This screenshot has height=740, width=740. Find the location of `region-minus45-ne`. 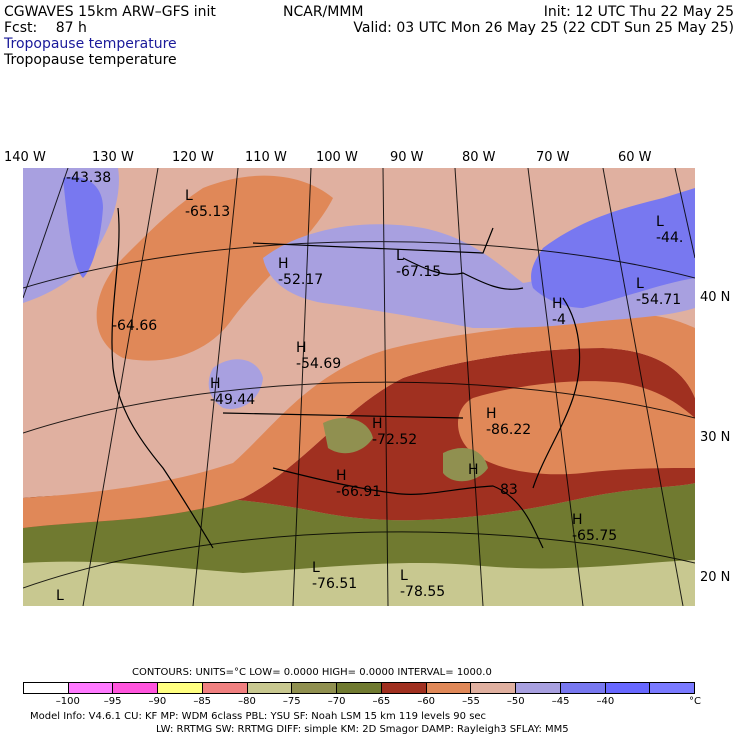

region-minus45-ne is located at coordinates (613, 248).